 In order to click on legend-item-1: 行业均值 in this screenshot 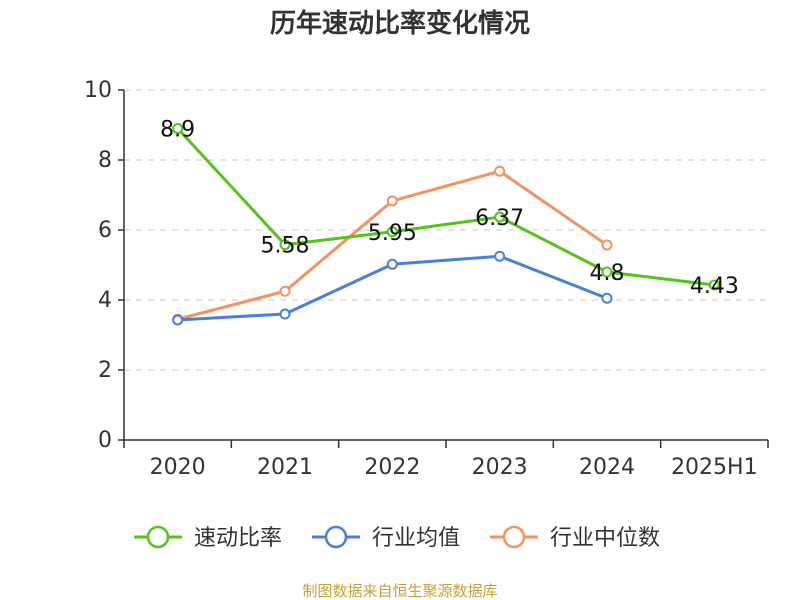, I will do `click(386, 538)`.